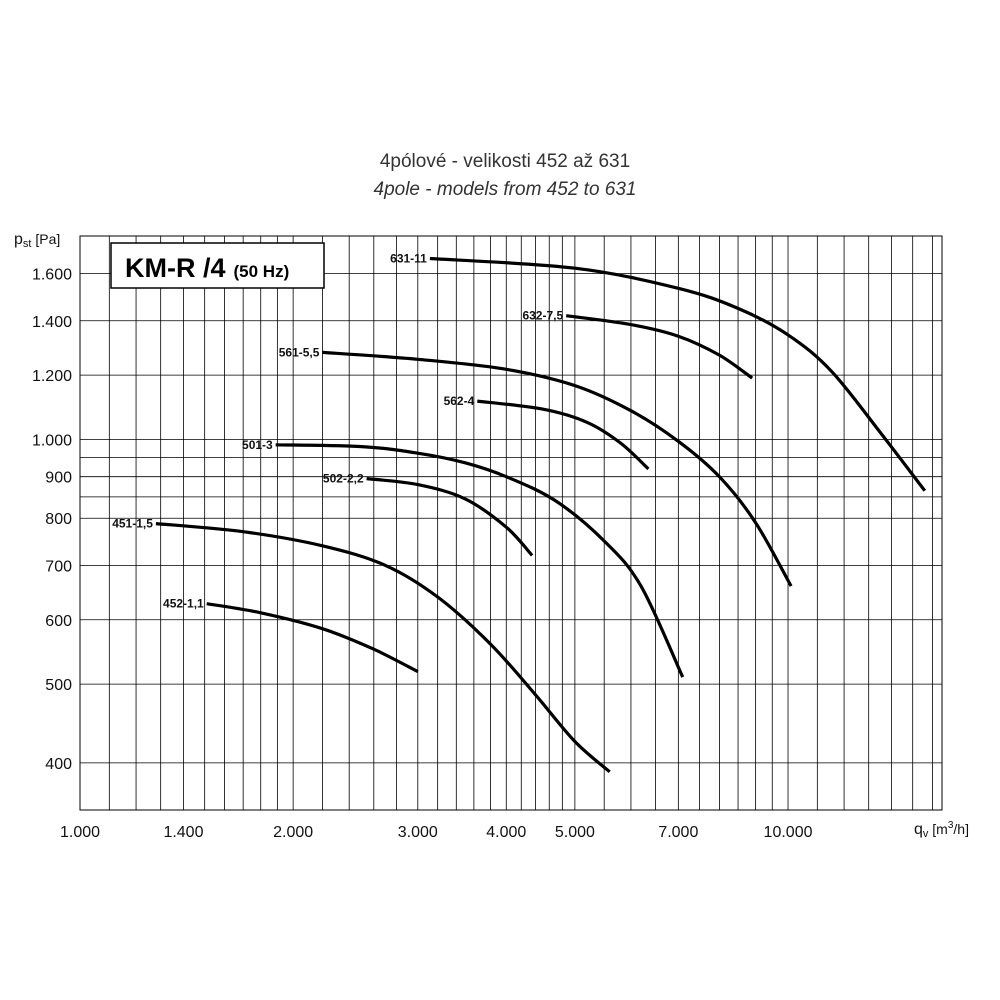  I want to click on x-axis-label: qv [m3/h], so click(941, 830).